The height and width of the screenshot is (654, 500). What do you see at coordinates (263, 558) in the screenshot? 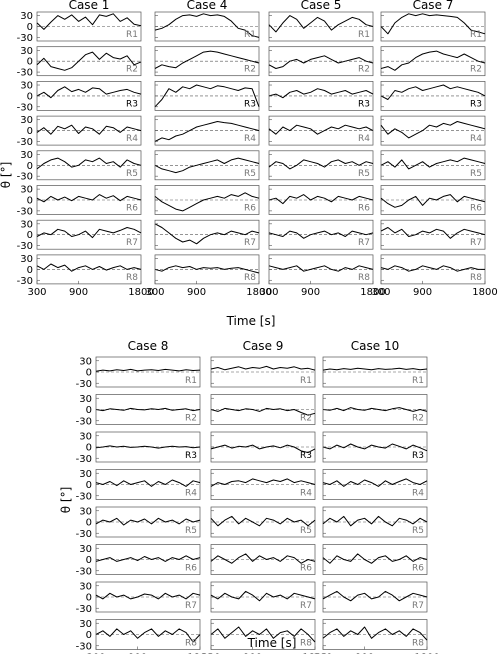
I see `series-line-case-9-r6` at bounding box center [263, 558].